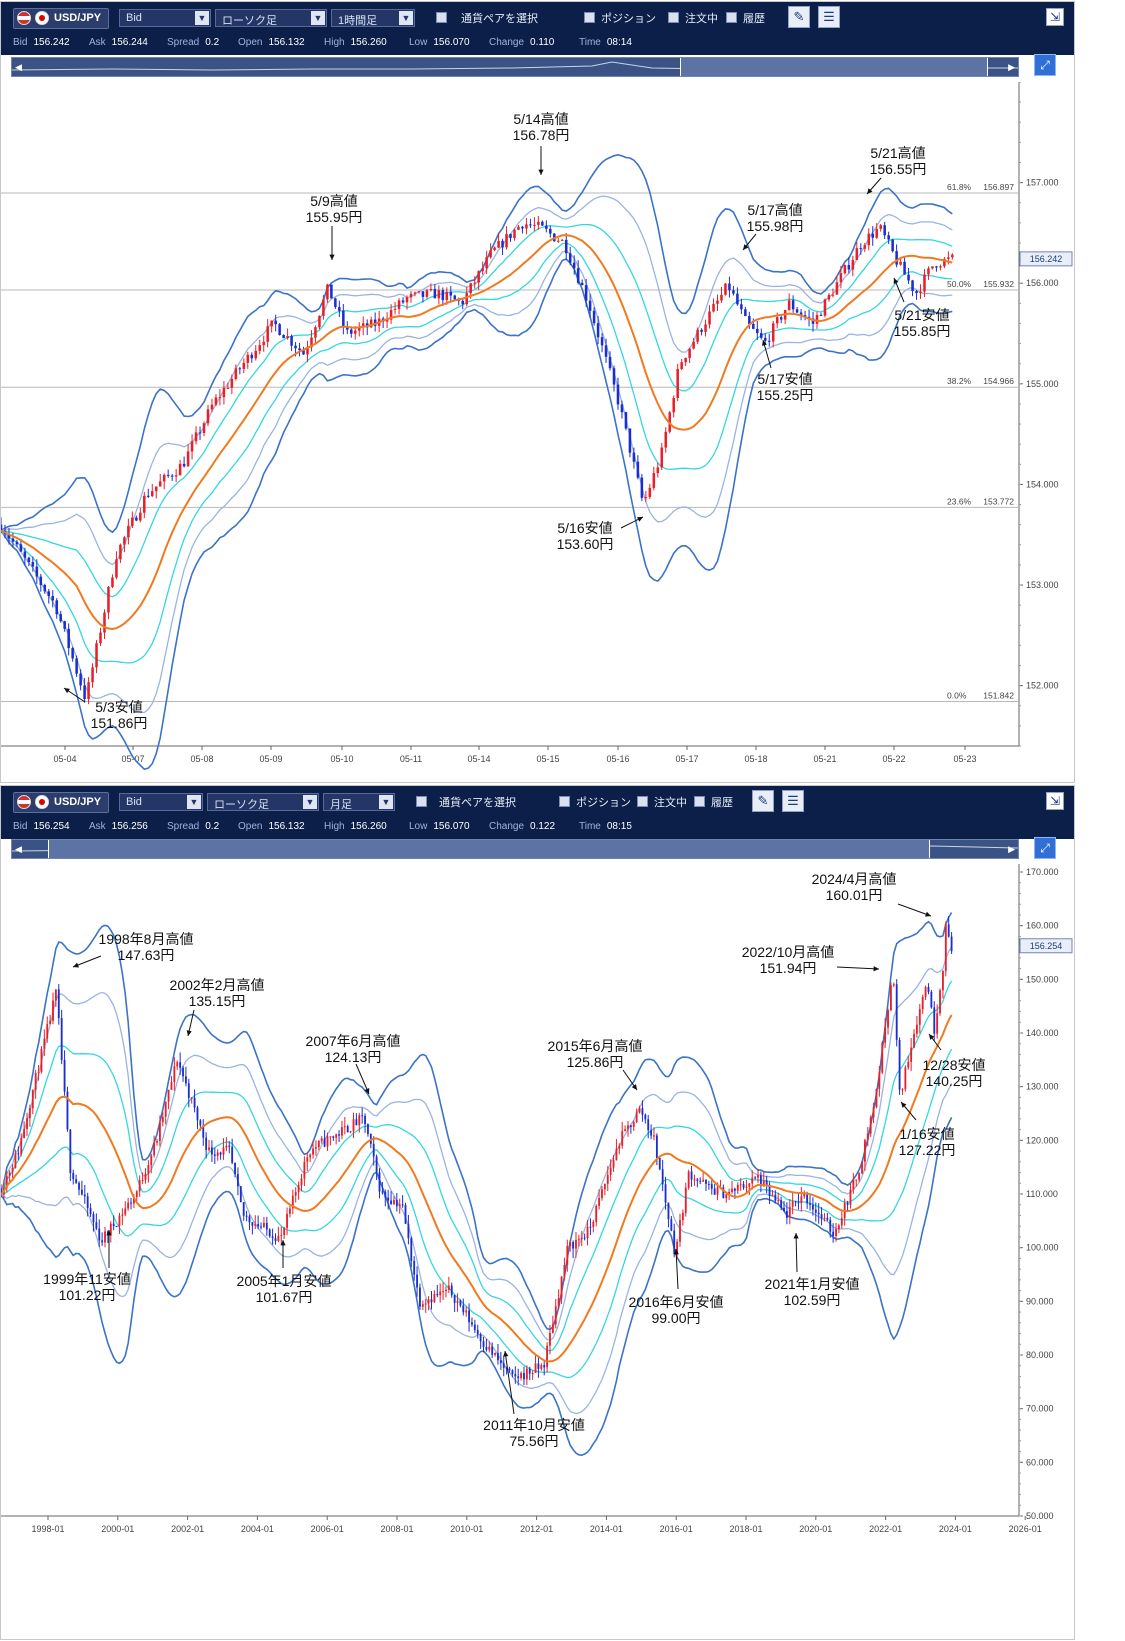 This screenshot has width=1125, height=1641. I want to click on current-price-tag, so click(1046, 946).